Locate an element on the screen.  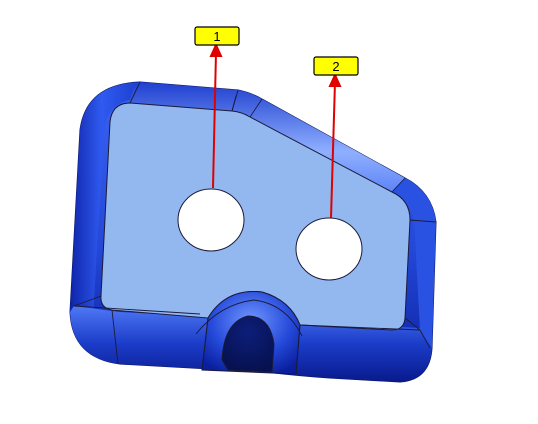
callout-2: 2 is located at coordinates (336, 66).